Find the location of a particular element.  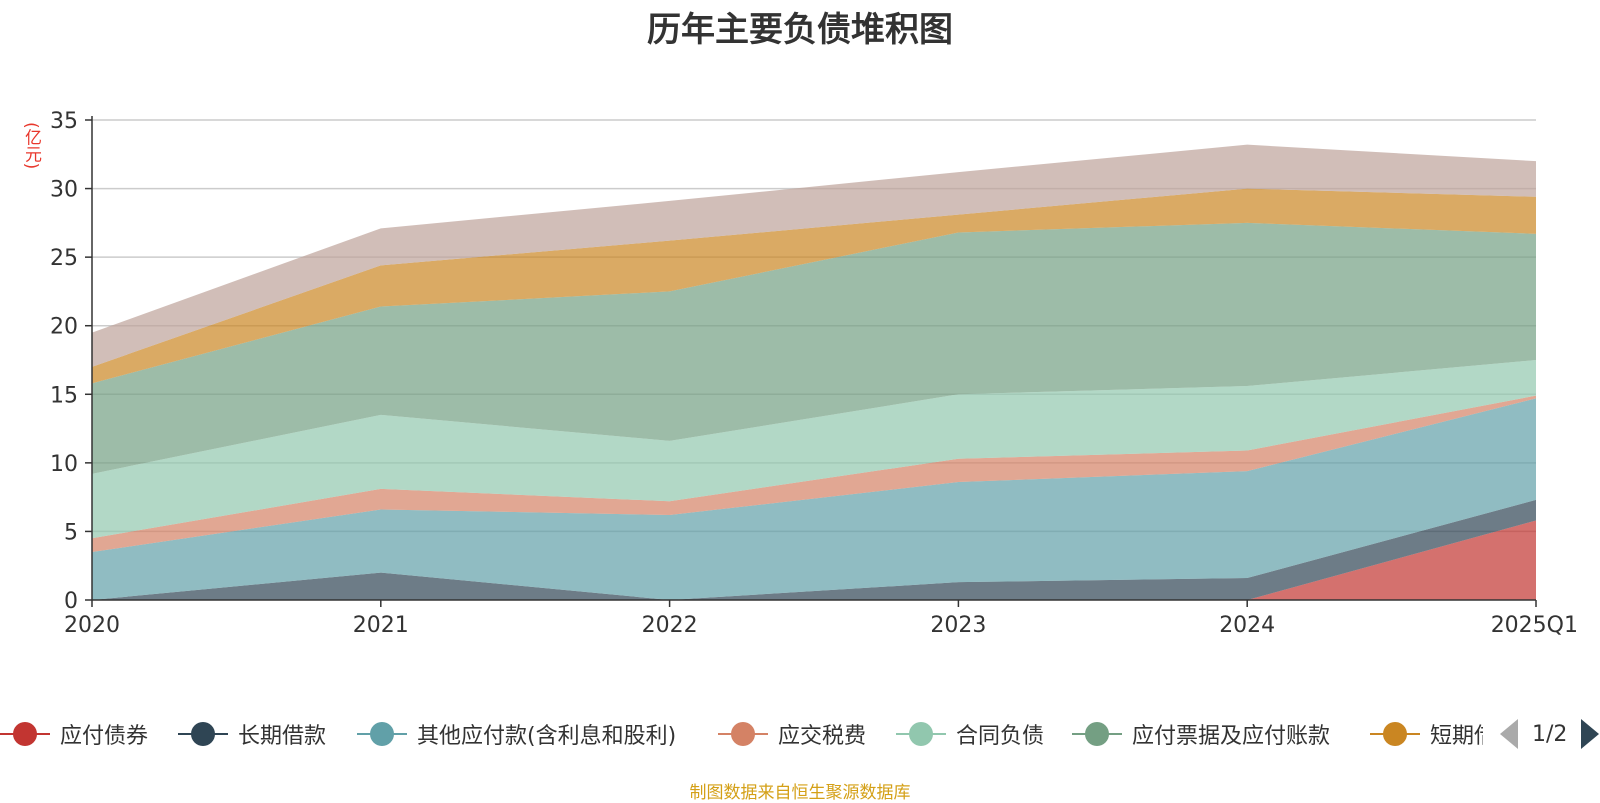

y-tick-label: 20 is located at coordinates (64, 327).